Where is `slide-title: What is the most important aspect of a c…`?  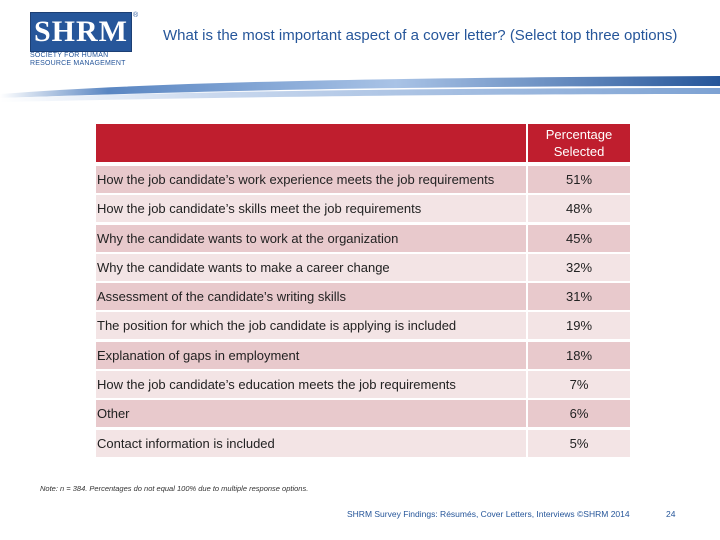
slide-title: What is the most important aspect of a c… is located at coordinates (420, 35).